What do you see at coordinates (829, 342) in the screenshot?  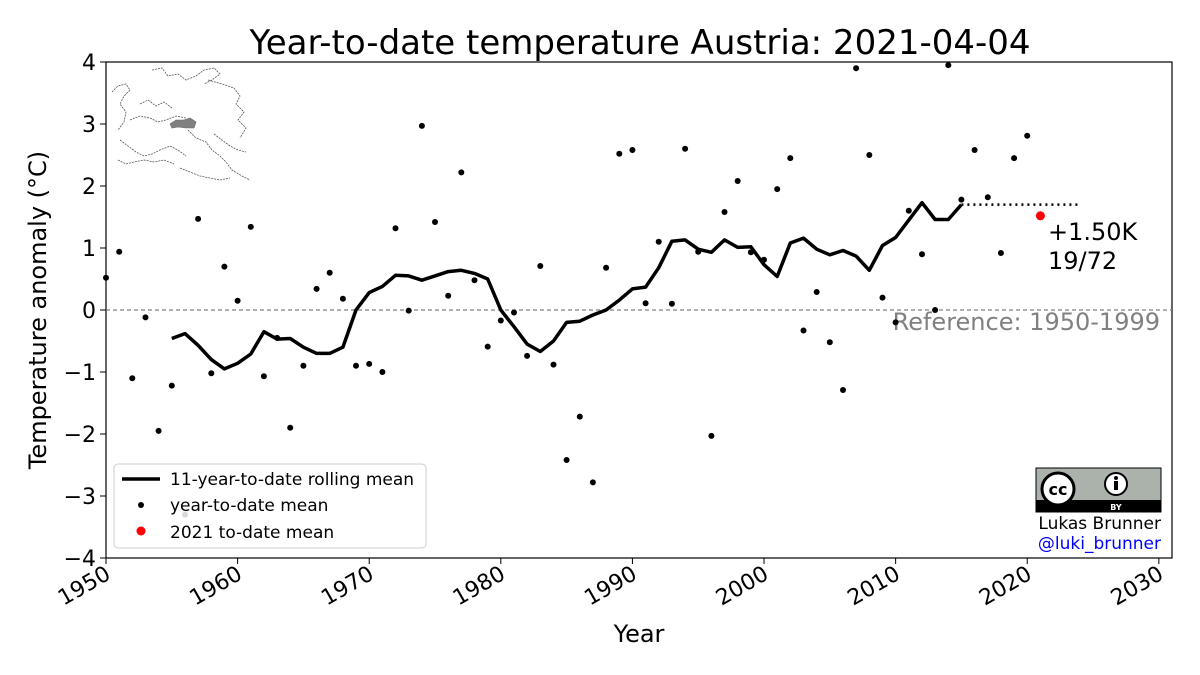 I see `point-year-2005` at bounding box center [829, 342].